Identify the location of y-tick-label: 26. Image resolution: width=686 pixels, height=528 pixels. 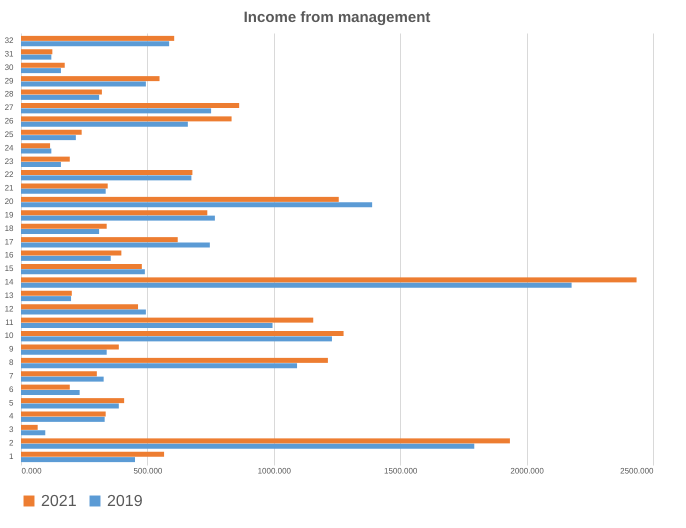
(9, 121).